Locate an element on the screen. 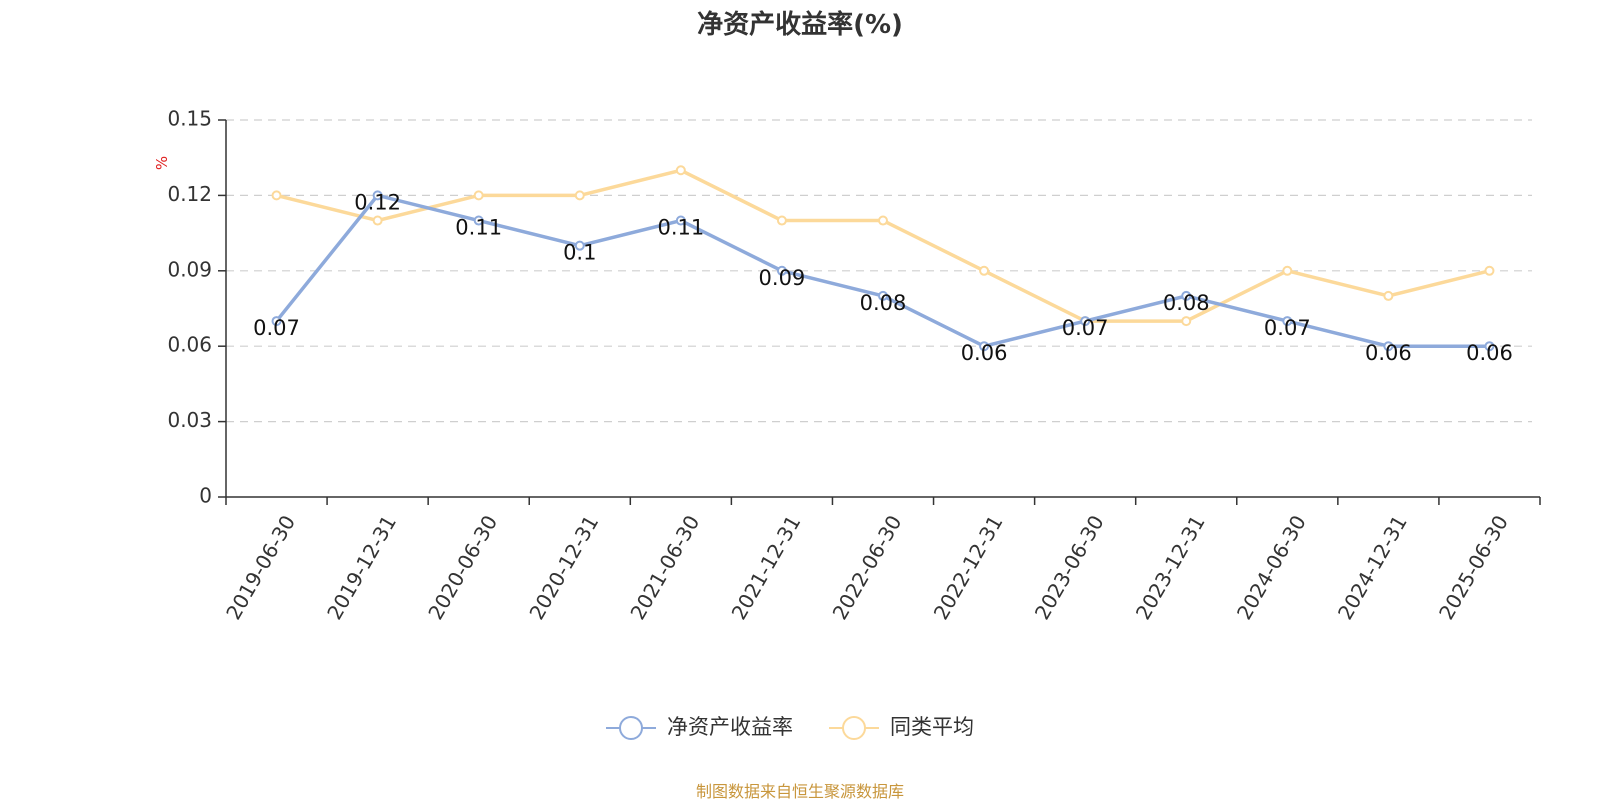  legend-item-0: 净资产收益率 is located at coordinates (699, 727).